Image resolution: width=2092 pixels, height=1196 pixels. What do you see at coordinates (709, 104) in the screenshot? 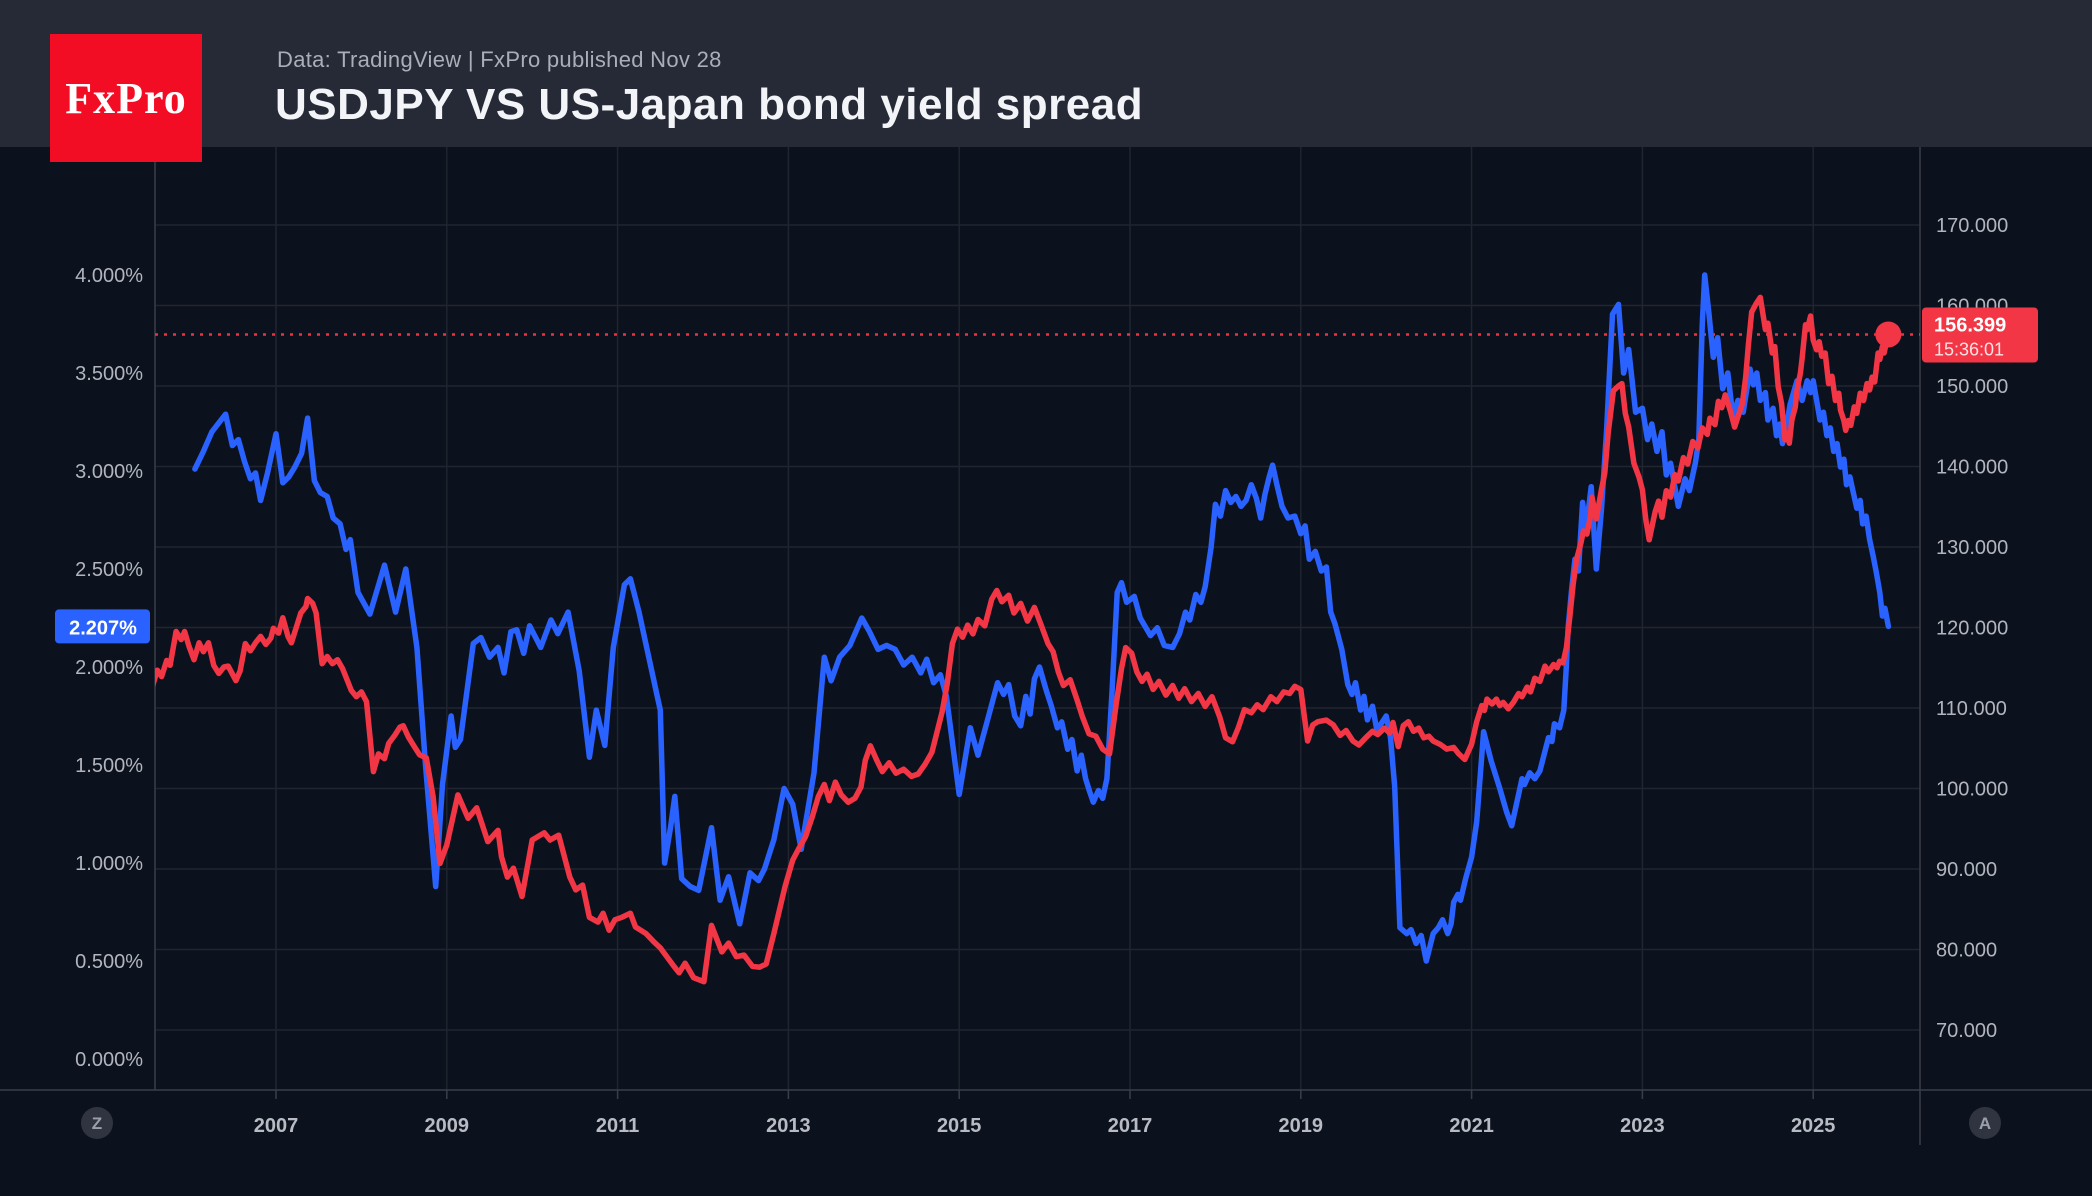
I see `page-title: USDJPY VS US-Japan bond yield spread` at bounding box center [709, 104].